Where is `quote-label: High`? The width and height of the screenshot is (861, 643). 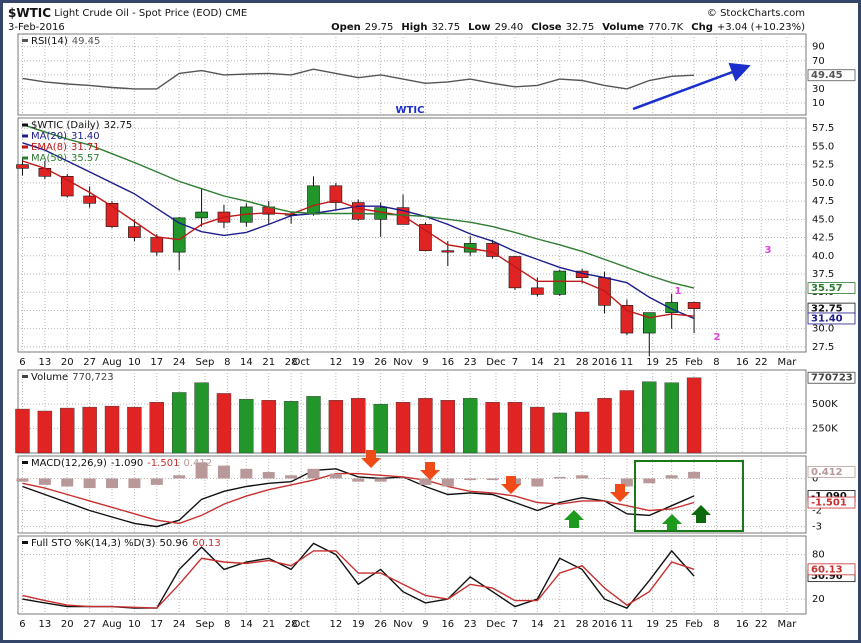
quote-label: High is located at coordinates (414, 27).